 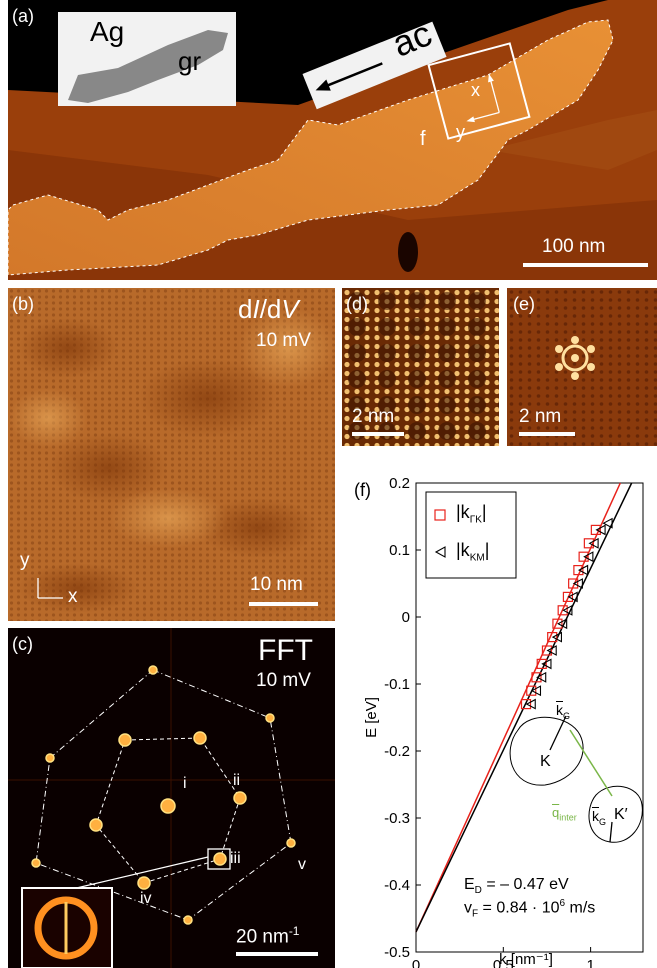 What do you see at coordinates (519, 908) in the screenshot?
I see `annot-vf-value: = 0.84 · 10` at bounding box center [519, 908].